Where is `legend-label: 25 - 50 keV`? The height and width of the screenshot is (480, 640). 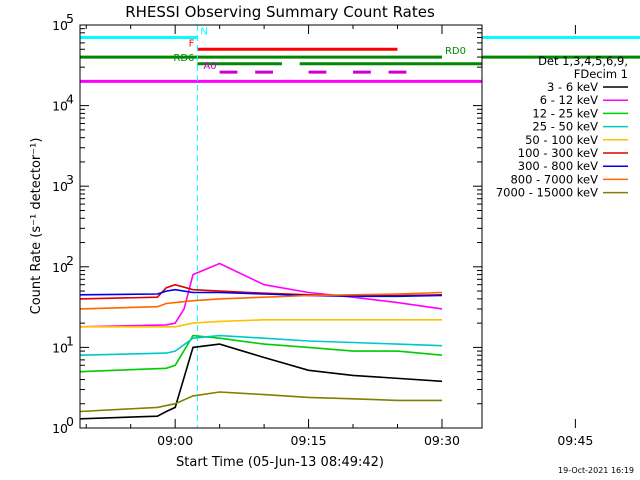 legend-label: 25 - 50 keV is located at coordinates (565, 127).